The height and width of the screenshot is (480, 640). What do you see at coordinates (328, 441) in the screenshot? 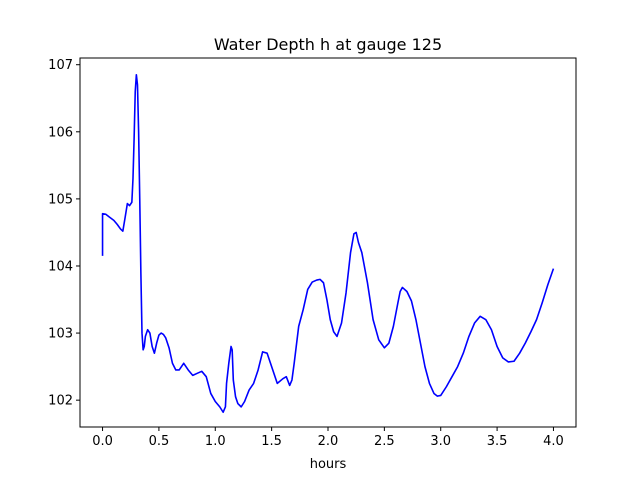
I see `x-tick-label: 2.0` at bounding box center [328, 441].